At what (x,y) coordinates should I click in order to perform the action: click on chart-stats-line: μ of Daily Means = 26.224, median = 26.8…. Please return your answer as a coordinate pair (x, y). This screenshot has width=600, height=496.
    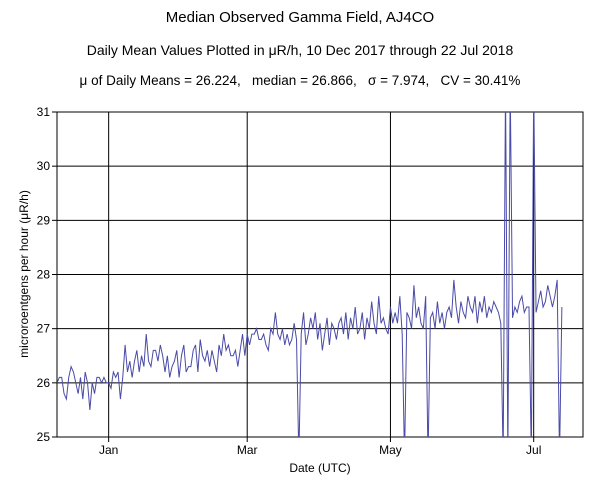
    Looking at the image, I should click on (300, 80).